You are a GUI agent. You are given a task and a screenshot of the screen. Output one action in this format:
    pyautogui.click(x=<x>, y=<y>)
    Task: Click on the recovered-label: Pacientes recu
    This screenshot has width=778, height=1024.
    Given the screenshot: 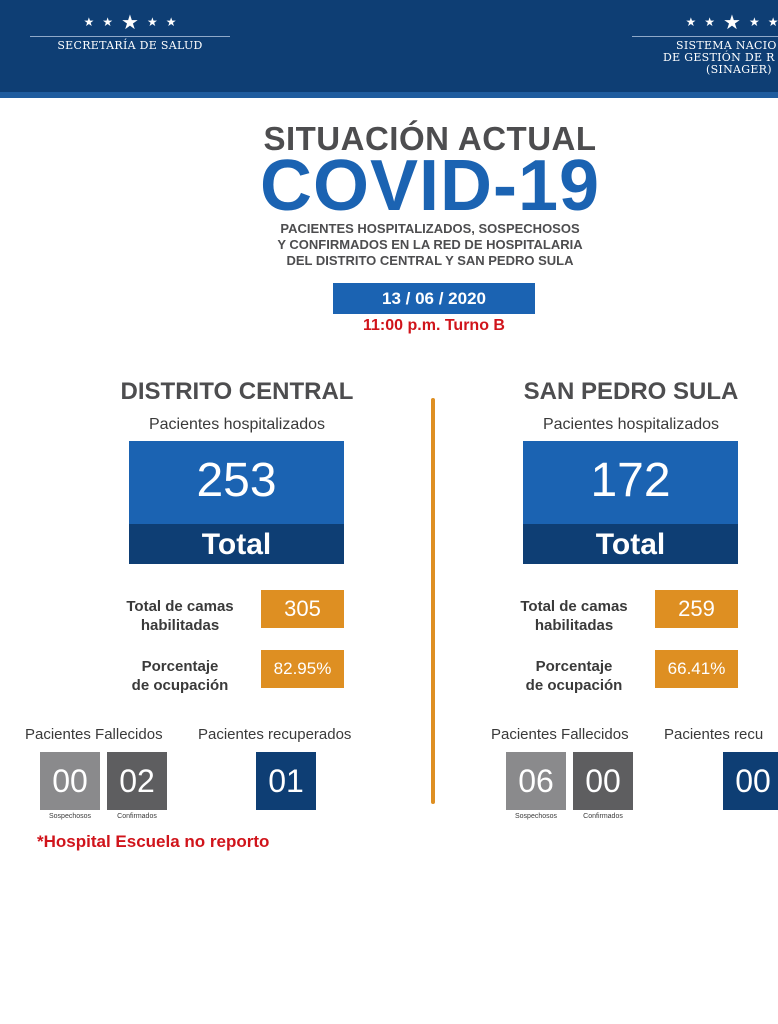 What is the action you would take?
    pyautogui.click(x=714, y=734)
    